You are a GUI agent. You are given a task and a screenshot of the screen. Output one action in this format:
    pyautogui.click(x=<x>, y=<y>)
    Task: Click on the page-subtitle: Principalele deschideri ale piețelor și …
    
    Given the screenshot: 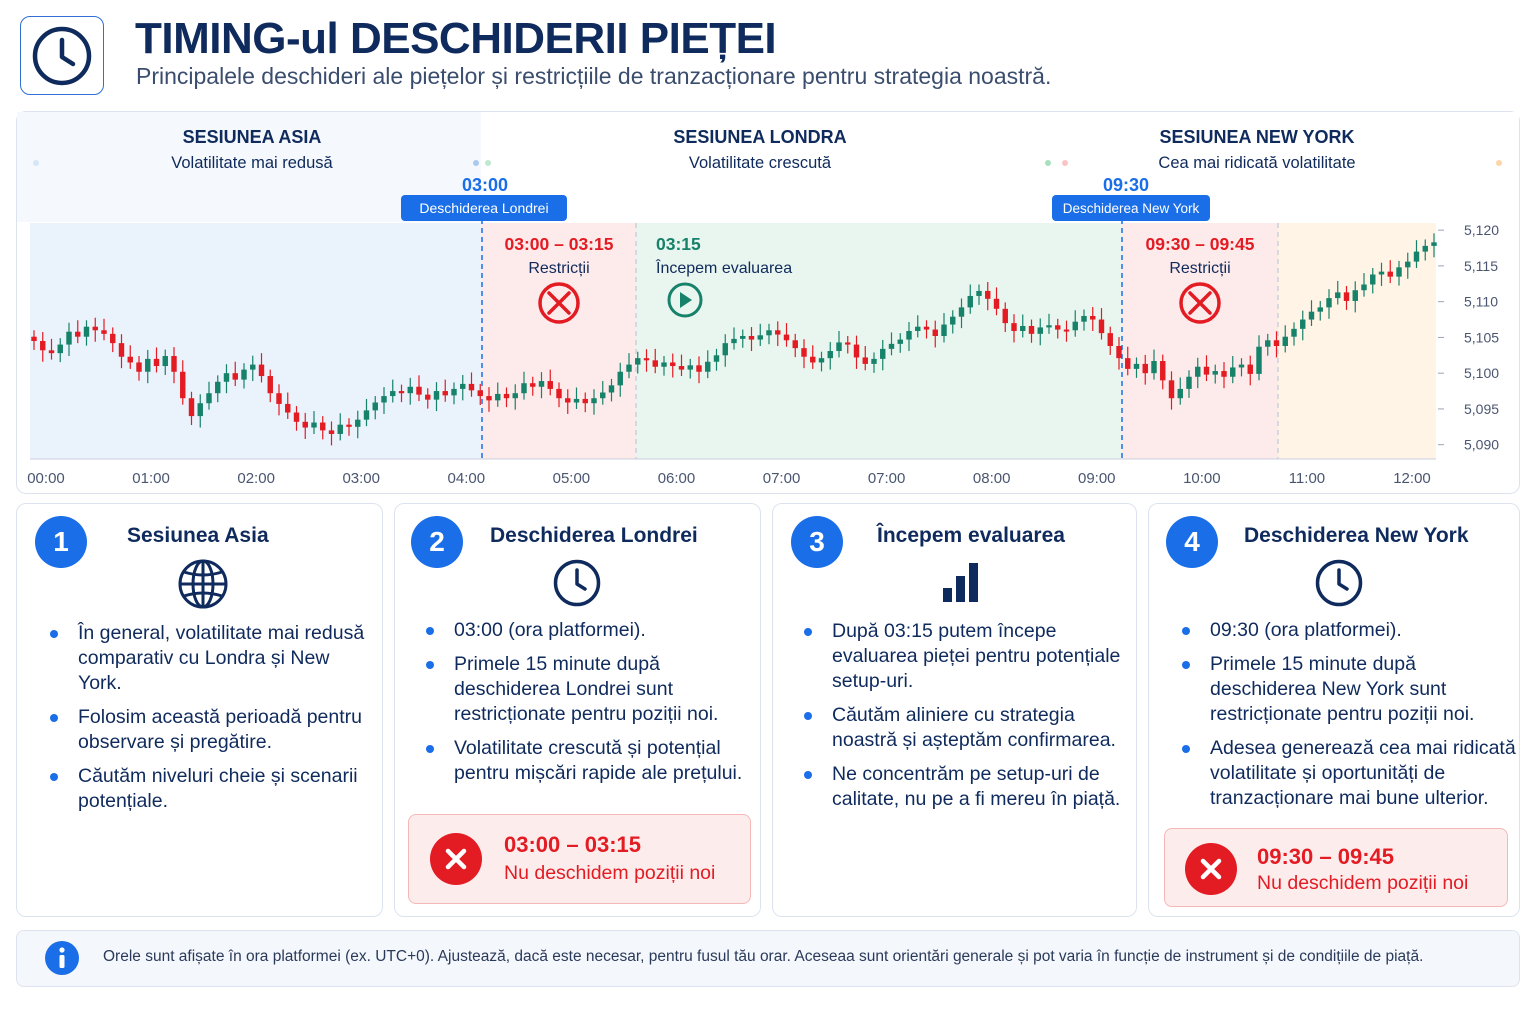 What is the action you would take?
    pyautogui.click(x=594, y=76)
    